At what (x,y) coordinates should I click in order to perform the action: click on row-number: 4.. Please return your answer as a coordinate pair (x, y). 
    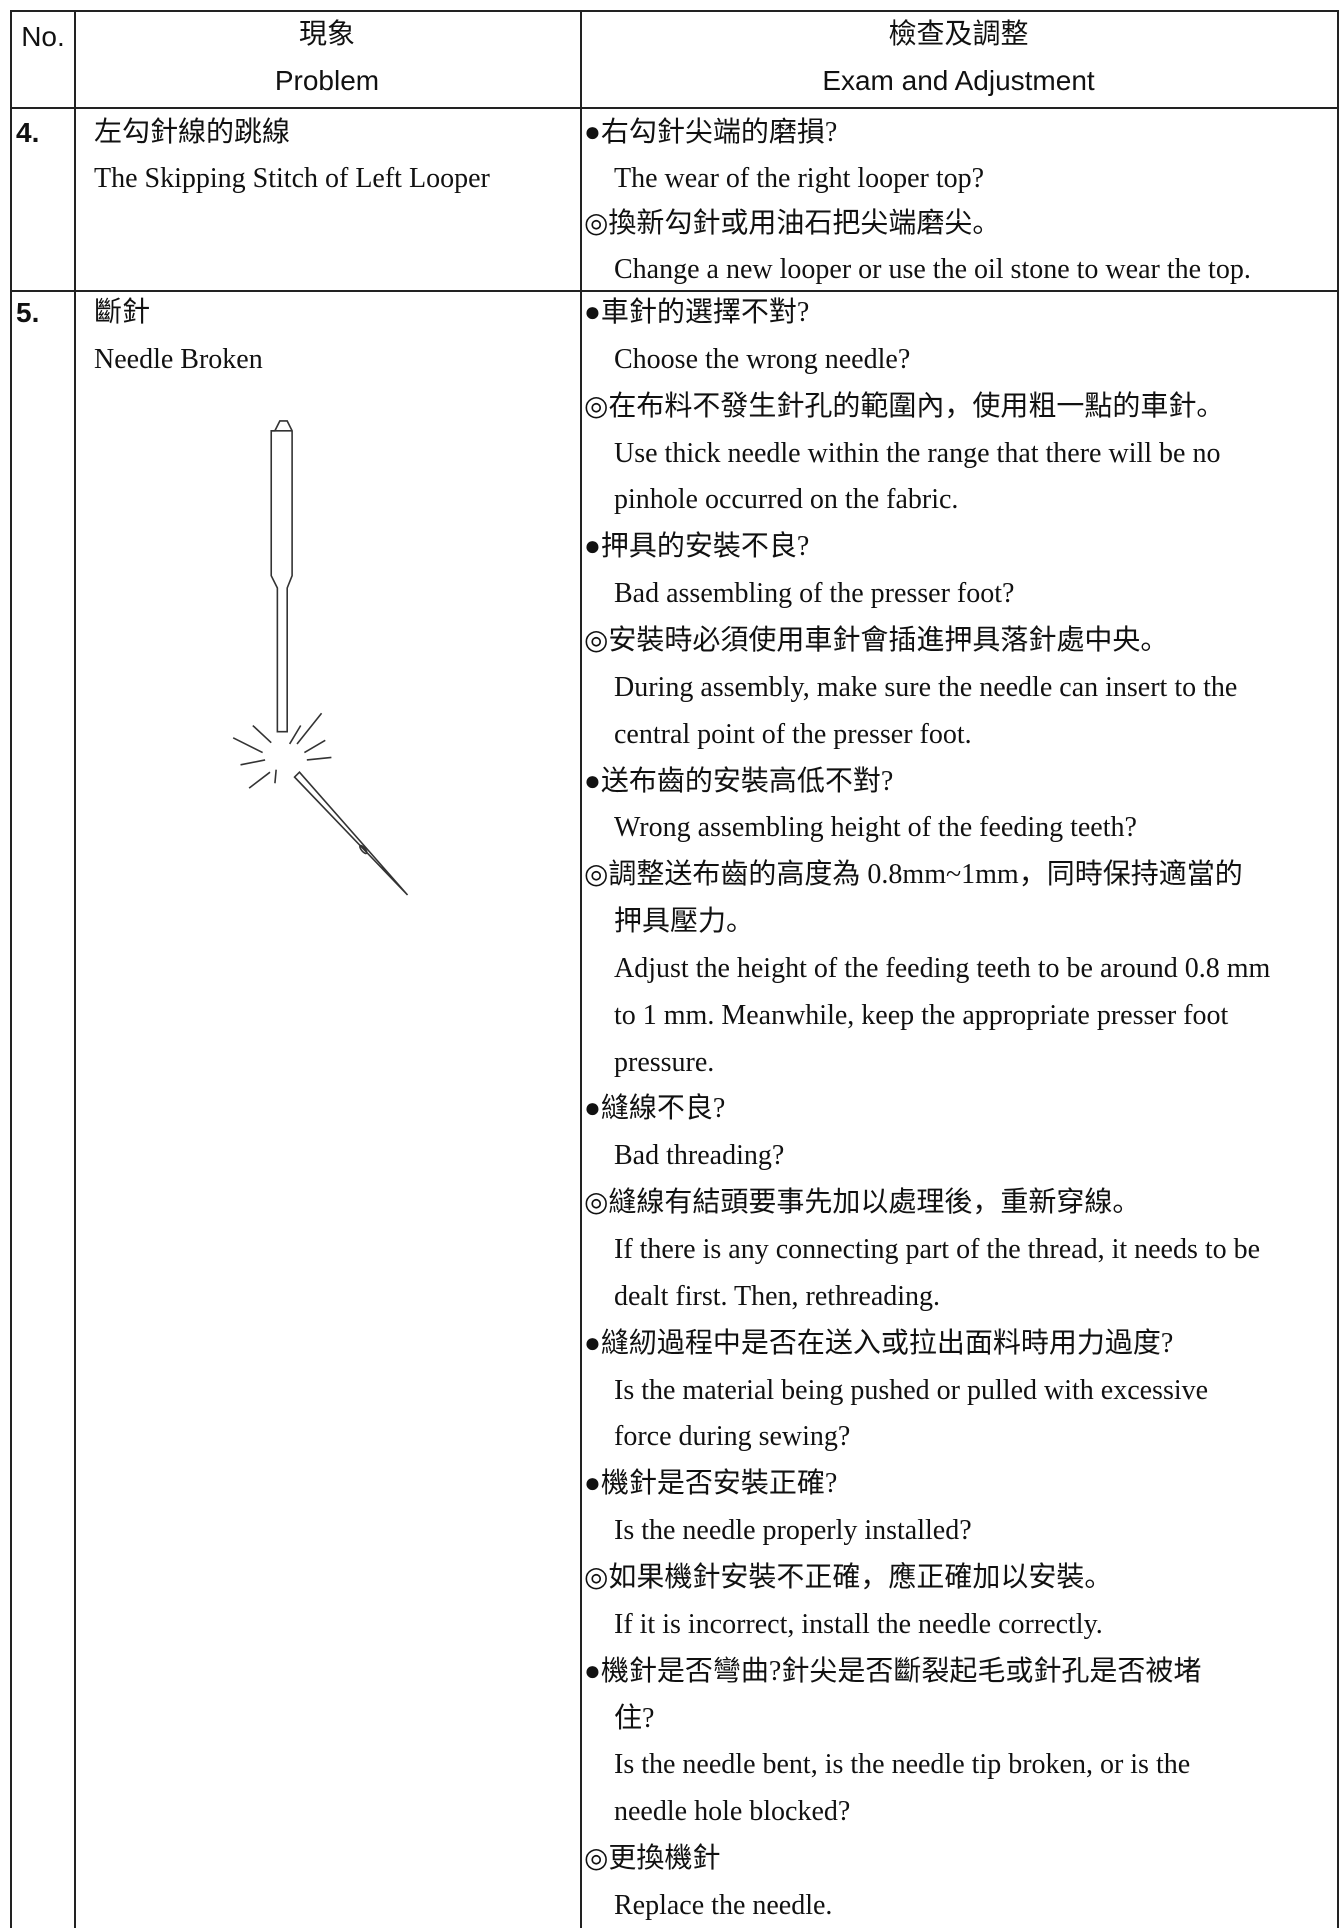
    Looking at the image, I should click on (28, 132).